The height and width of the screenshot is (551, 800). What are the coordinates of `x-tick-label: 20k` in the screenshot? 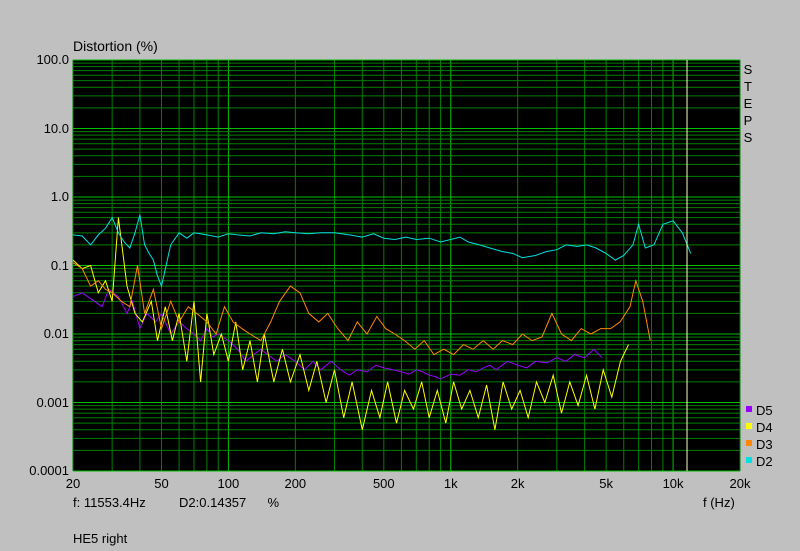 It's located at (740, 483).